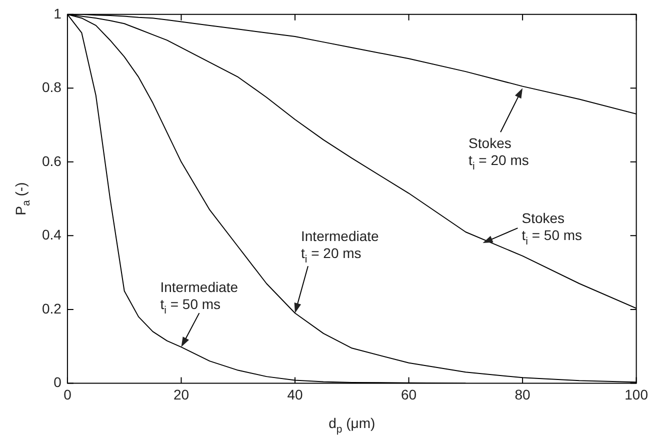 Image resolution: width=652 pixels, height=438 pixels. What do you see at coordinates (295, 394) in the screenshot?
I see `x-tick-label: 40` at bounding box center [295, 394].